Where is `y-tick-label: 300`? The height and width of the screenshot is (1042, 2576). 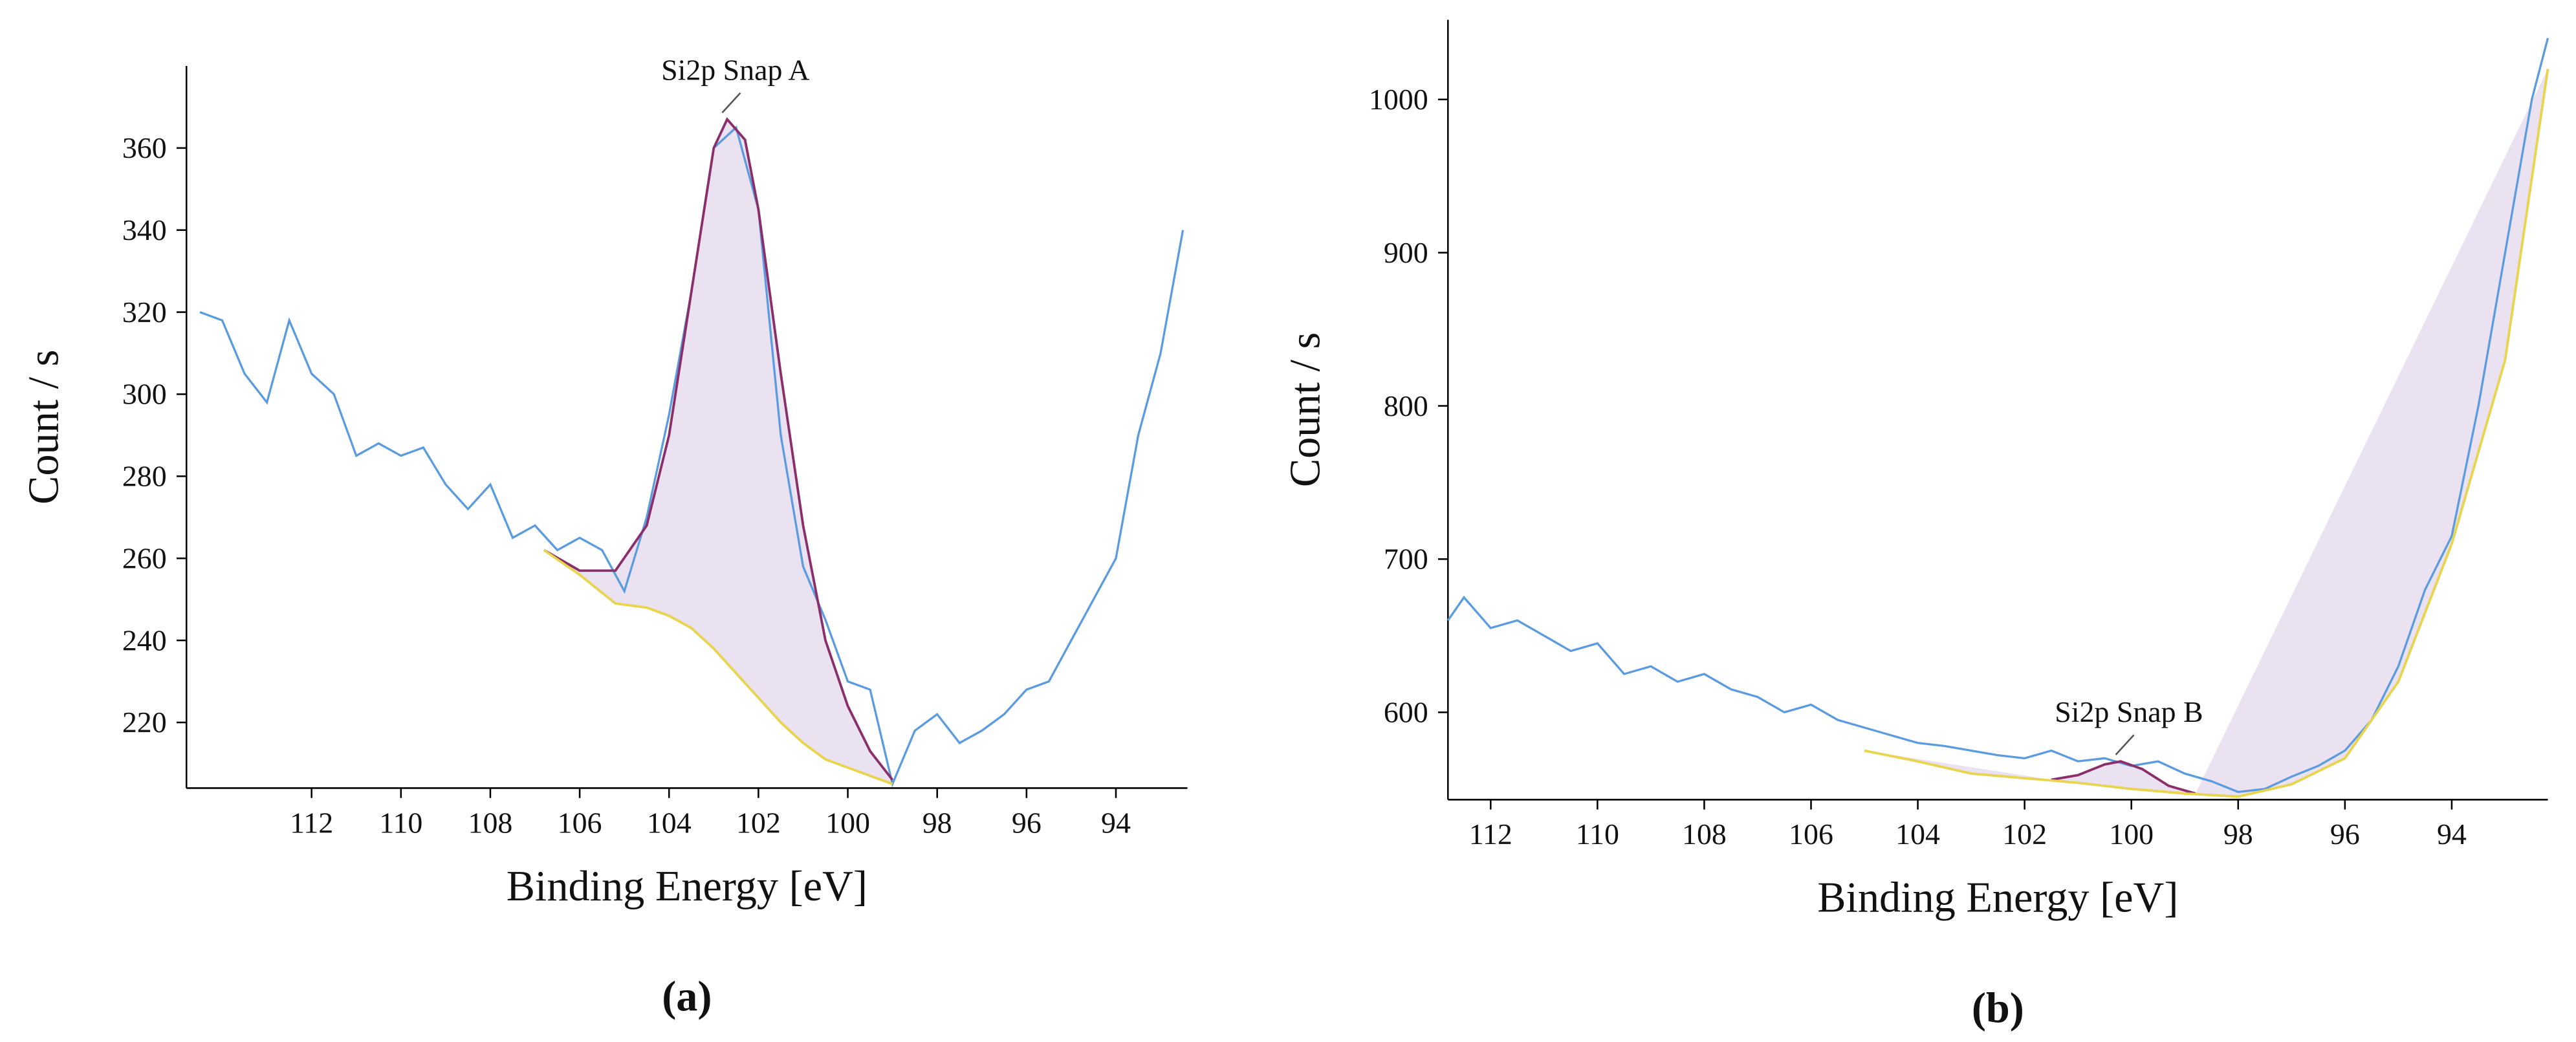 y-tick-label: 300 is located at coordinates (144, 394).